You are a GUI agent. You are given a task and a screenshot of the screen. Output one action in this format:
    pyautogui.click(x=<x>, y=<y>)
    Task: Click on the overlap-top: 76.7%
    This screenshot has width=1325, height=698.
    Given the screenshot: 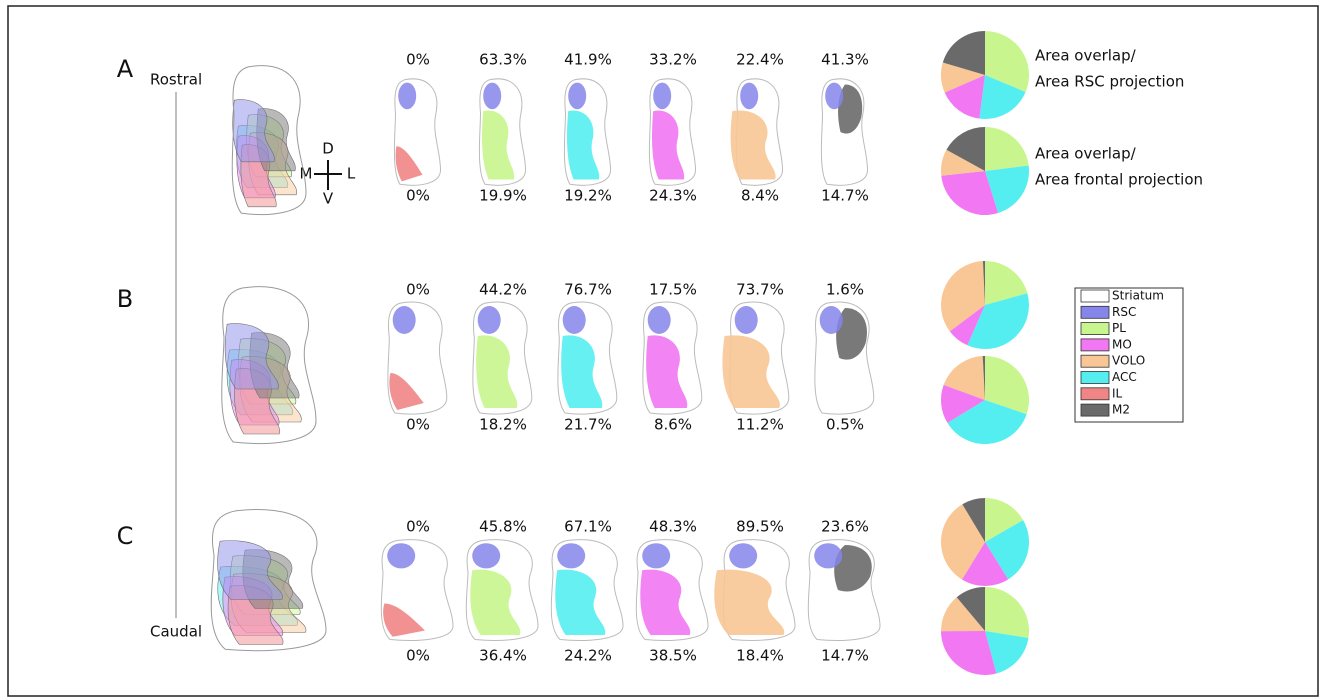 What is the action you would take?
    pyautogui.click(x=588, y=290)
    